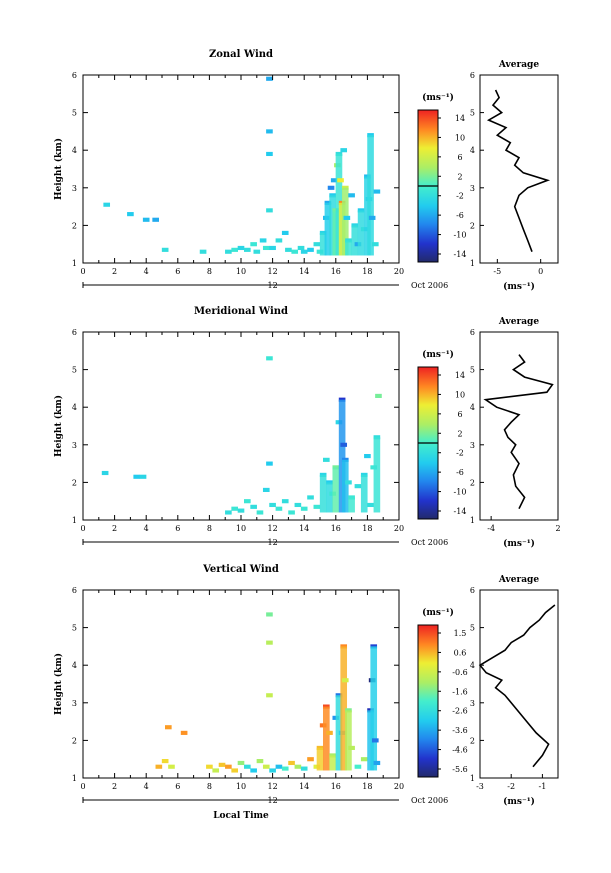  Describe the element at coordinates (273, 285) in the screenshot. I see `date-day-label: 12` at that location.